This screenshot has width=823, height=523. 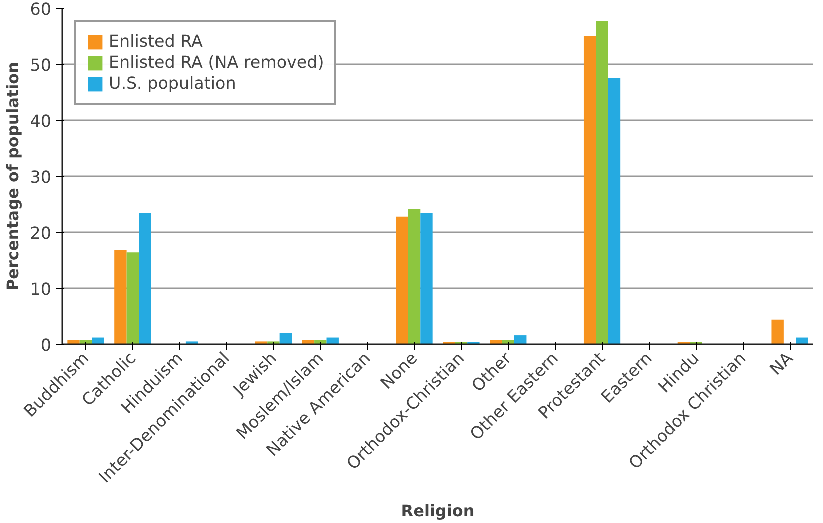 What do you see at coordinates (12, 177) in the screenshot?
I see `y-axis-title: Percentage of population` at bounding box center [12, 177].